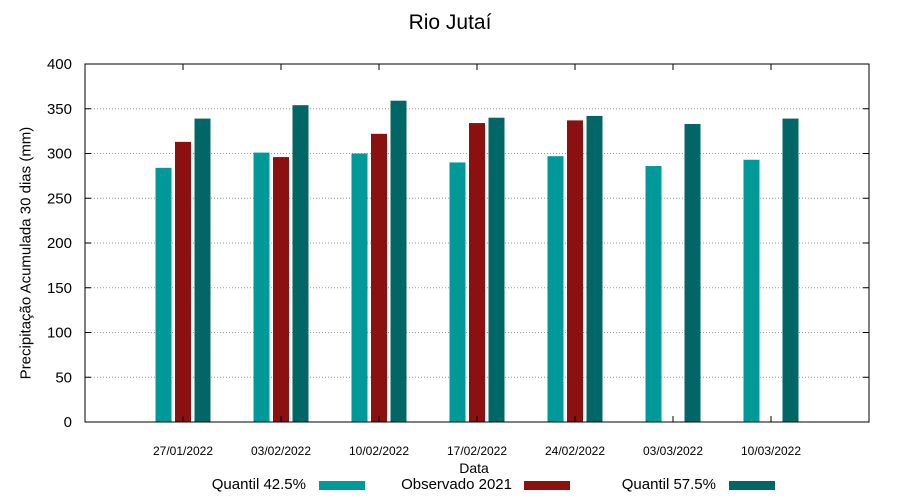  Describe the element at coordinates (668, 484) in the screenshot. I see `legend-label-quantil-57: Quantil 57.5%` at that location.